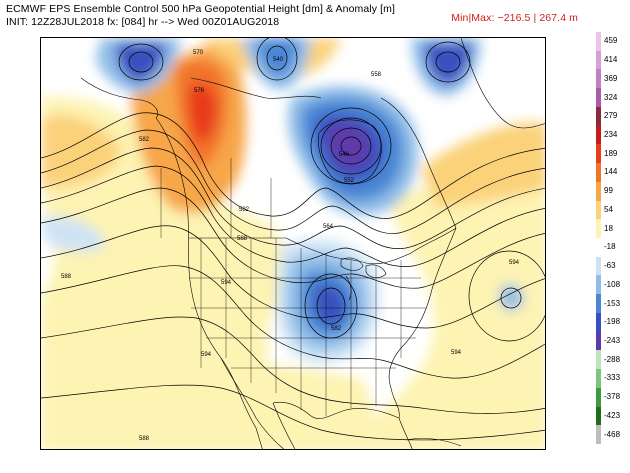 The height and width of the screenshot is (473, 630). What do you see at coordinates (81, 151) in the screenshot?
I see `positive-anomaly-north-west` at bounding box center [81, 151].